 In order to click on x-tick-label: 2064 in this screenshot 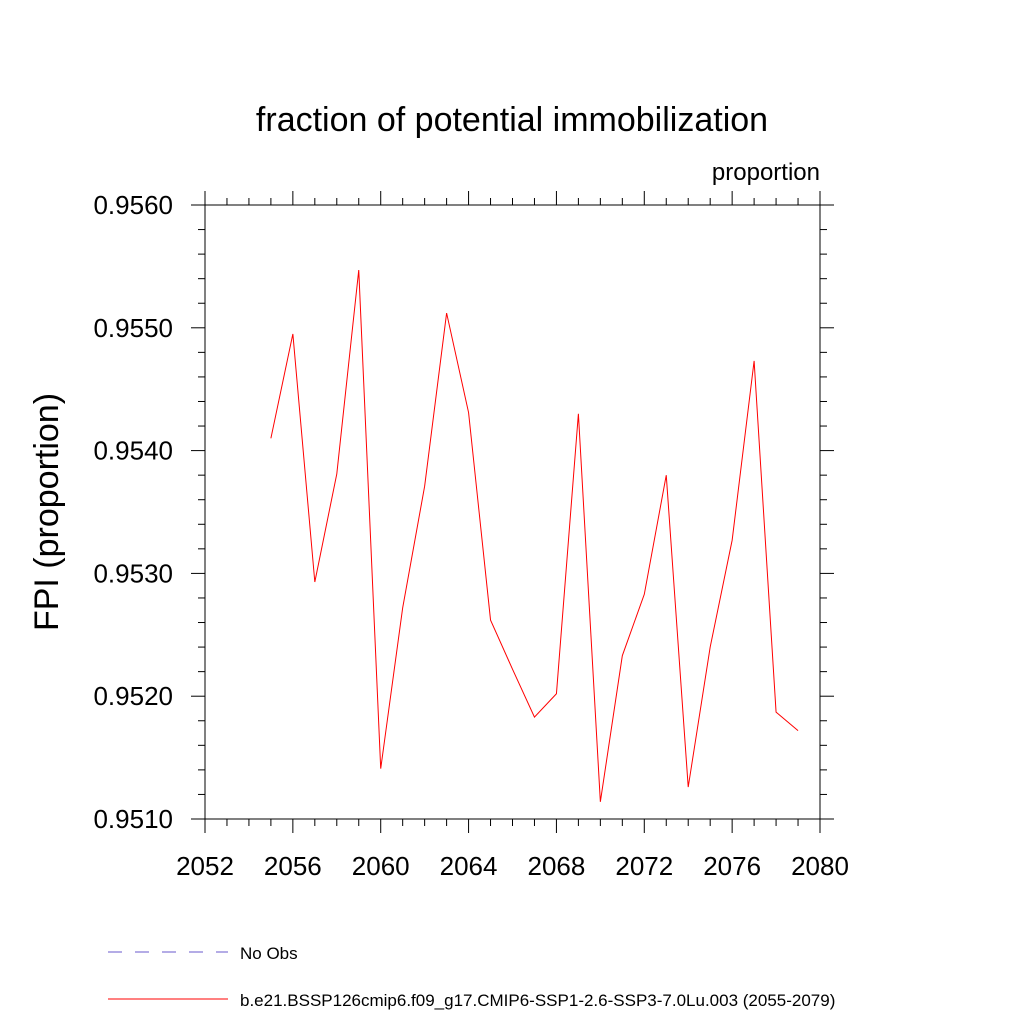, I will do `click(469, 866)`.